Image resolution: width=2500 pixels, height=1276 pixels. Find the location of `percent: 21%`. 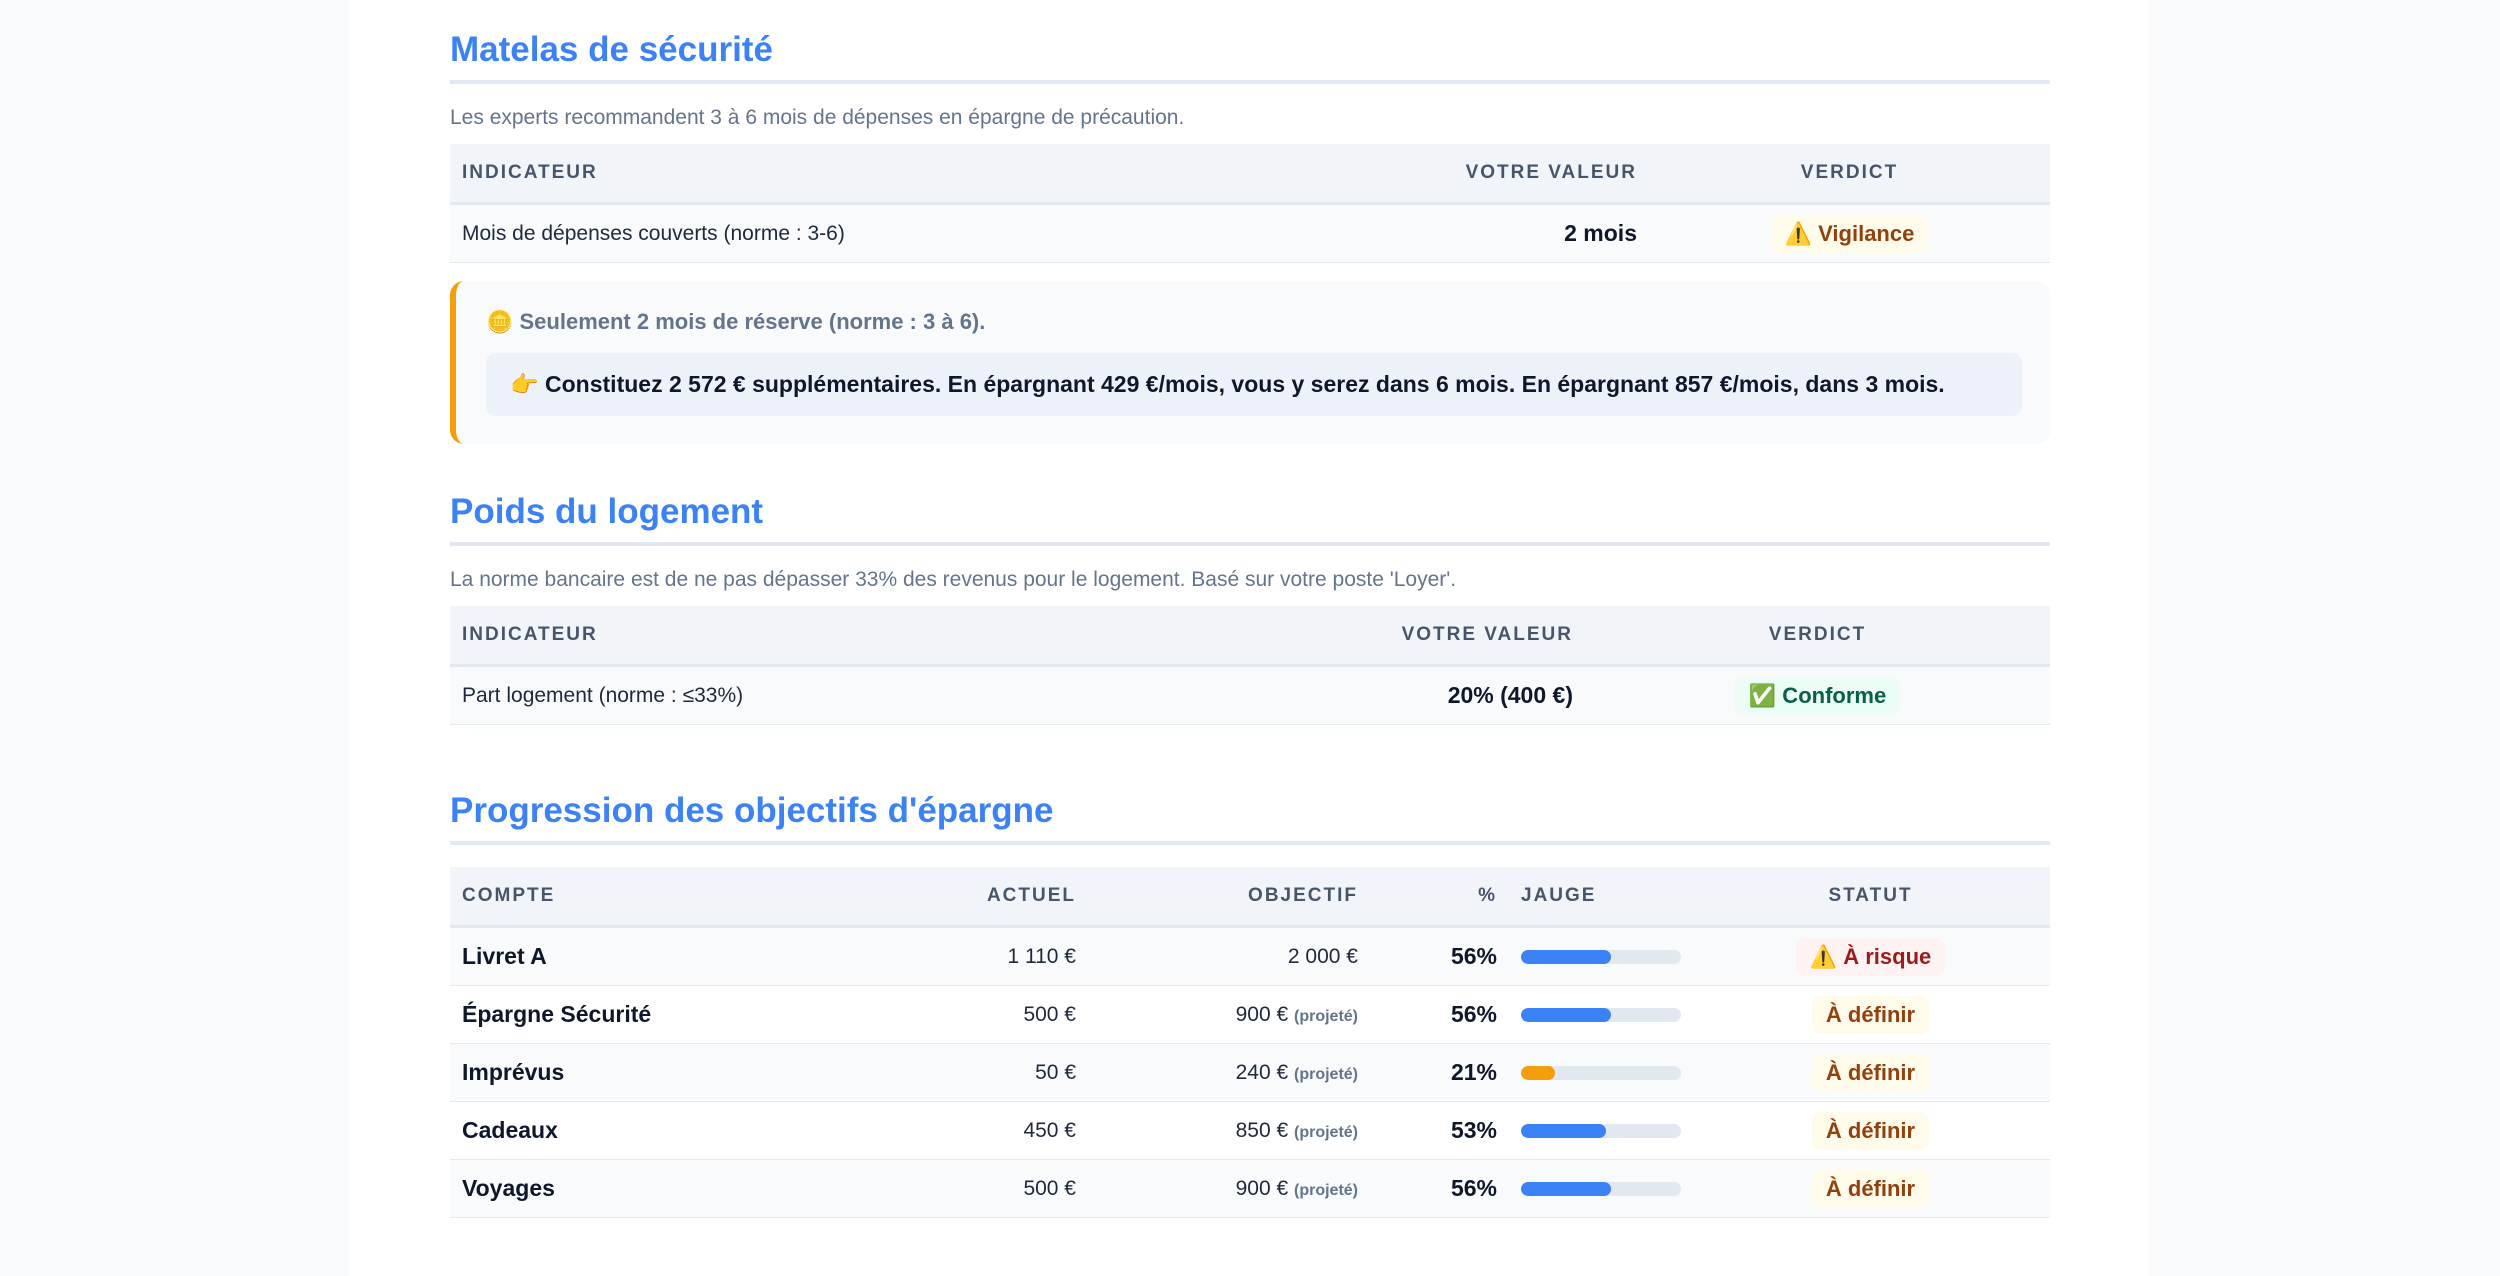

percent: 21% is located at coordinates (1439, 1072).